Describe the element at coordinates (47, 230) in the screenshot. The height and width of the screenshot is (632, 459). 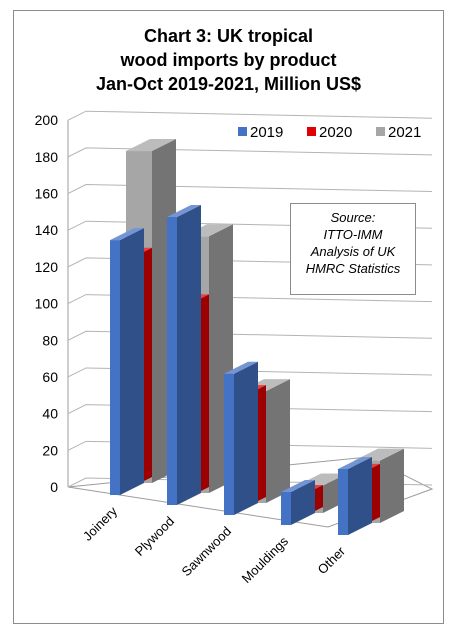
I see `y-tick-label: 140` at that location.